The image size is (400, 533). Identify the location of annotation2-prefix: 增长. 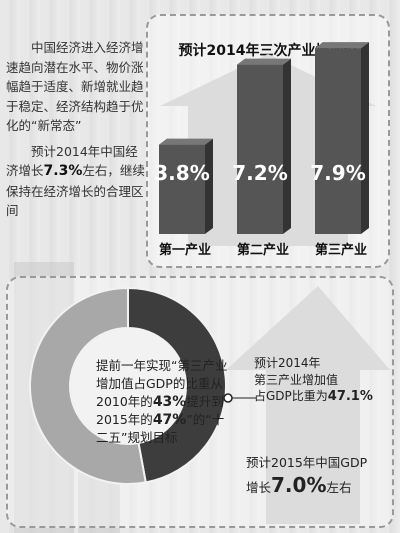
(259, 487).